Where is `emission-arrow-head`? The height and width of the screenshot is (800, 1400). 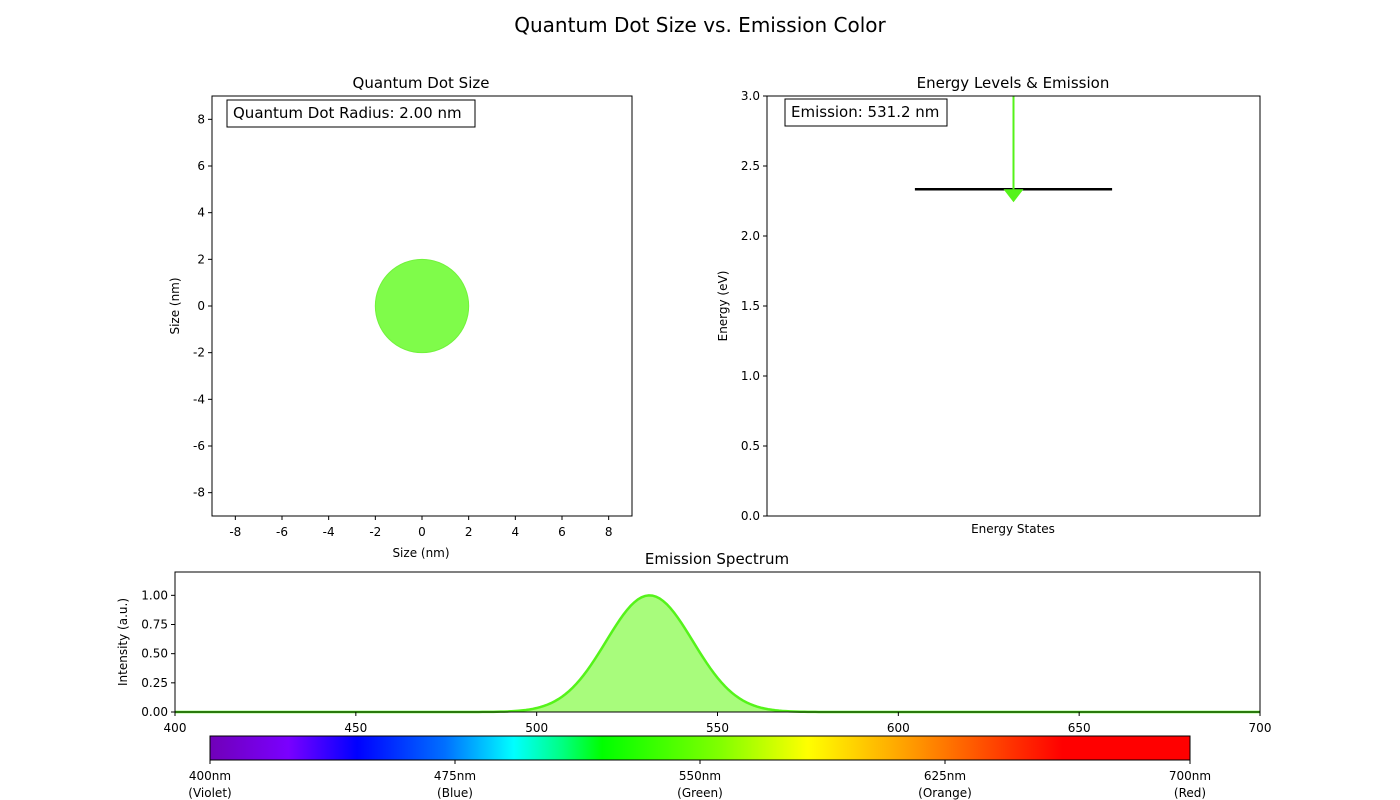 emission-arrow-head is located at coordinates (1013, 196).